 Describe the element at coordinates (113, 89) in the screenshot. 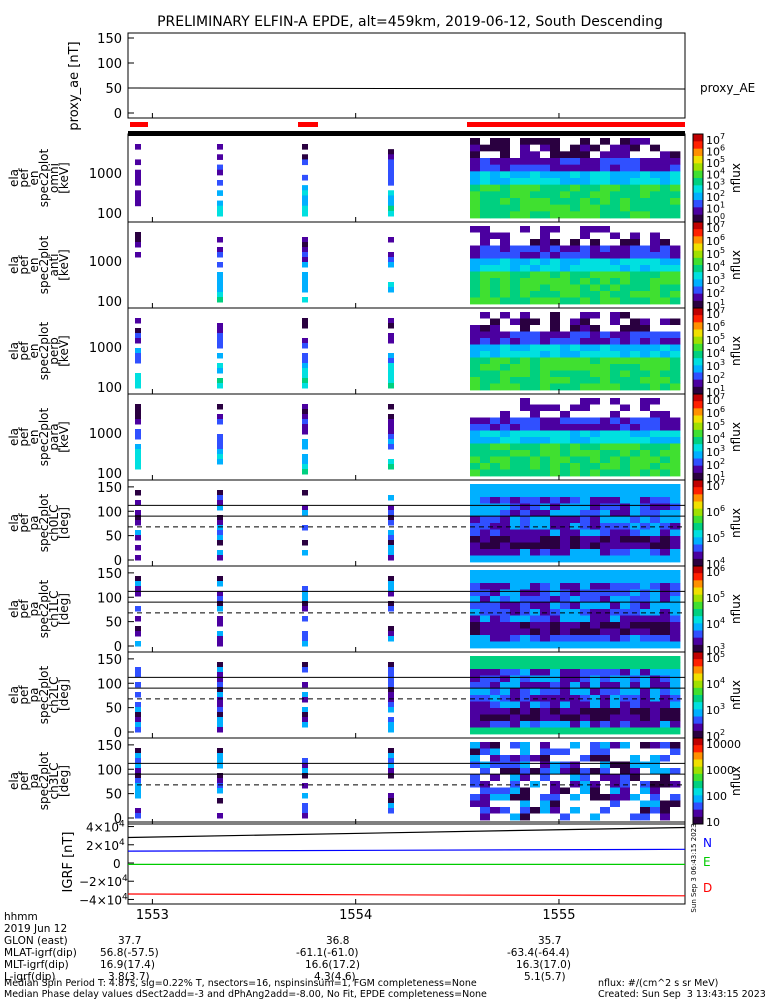

I see `proxy-ae-ytick-label: 50` at that location.